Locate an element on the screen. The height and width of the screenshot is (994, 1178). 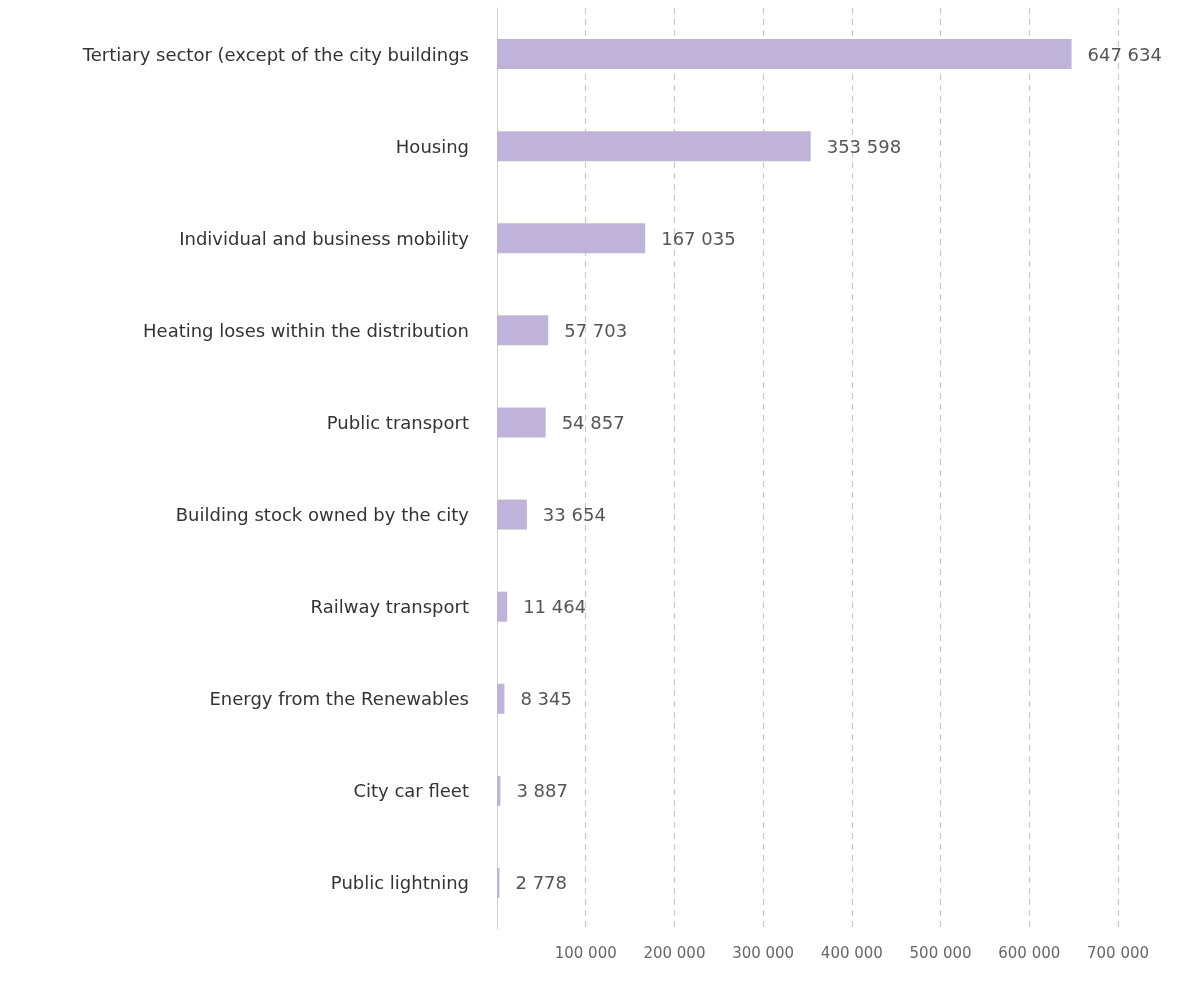
x-tick-label: 100 000 is located at coordinates (585, 952).